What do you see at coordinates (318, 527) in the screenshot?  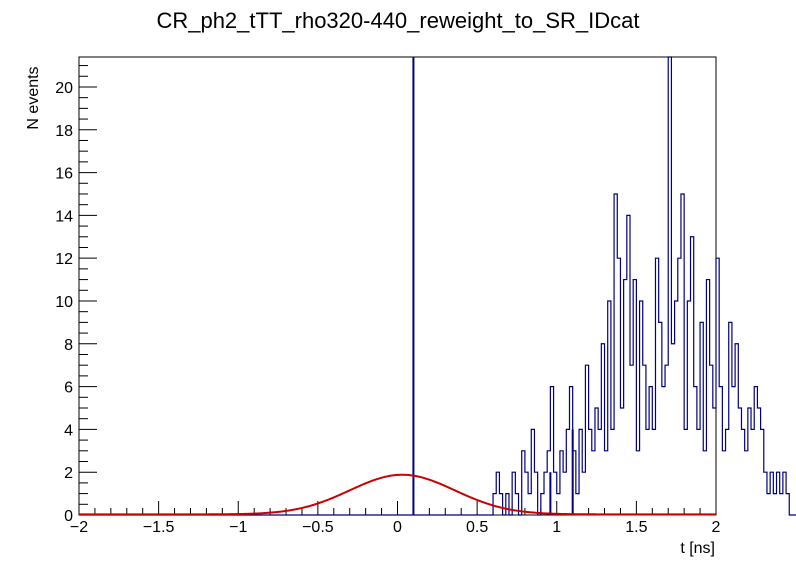 I see `x-tick-label: −0.5` at bounding box center [318, 527].